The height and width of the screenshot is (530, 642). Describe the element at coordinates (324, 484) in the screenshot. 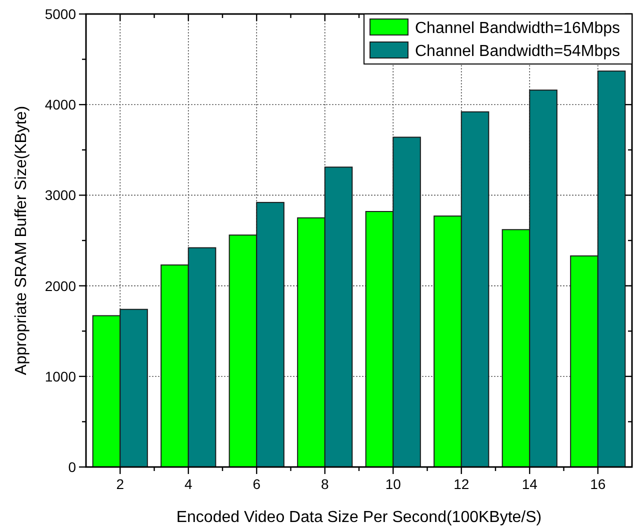

I see `x-tick-label: 8` at that location.